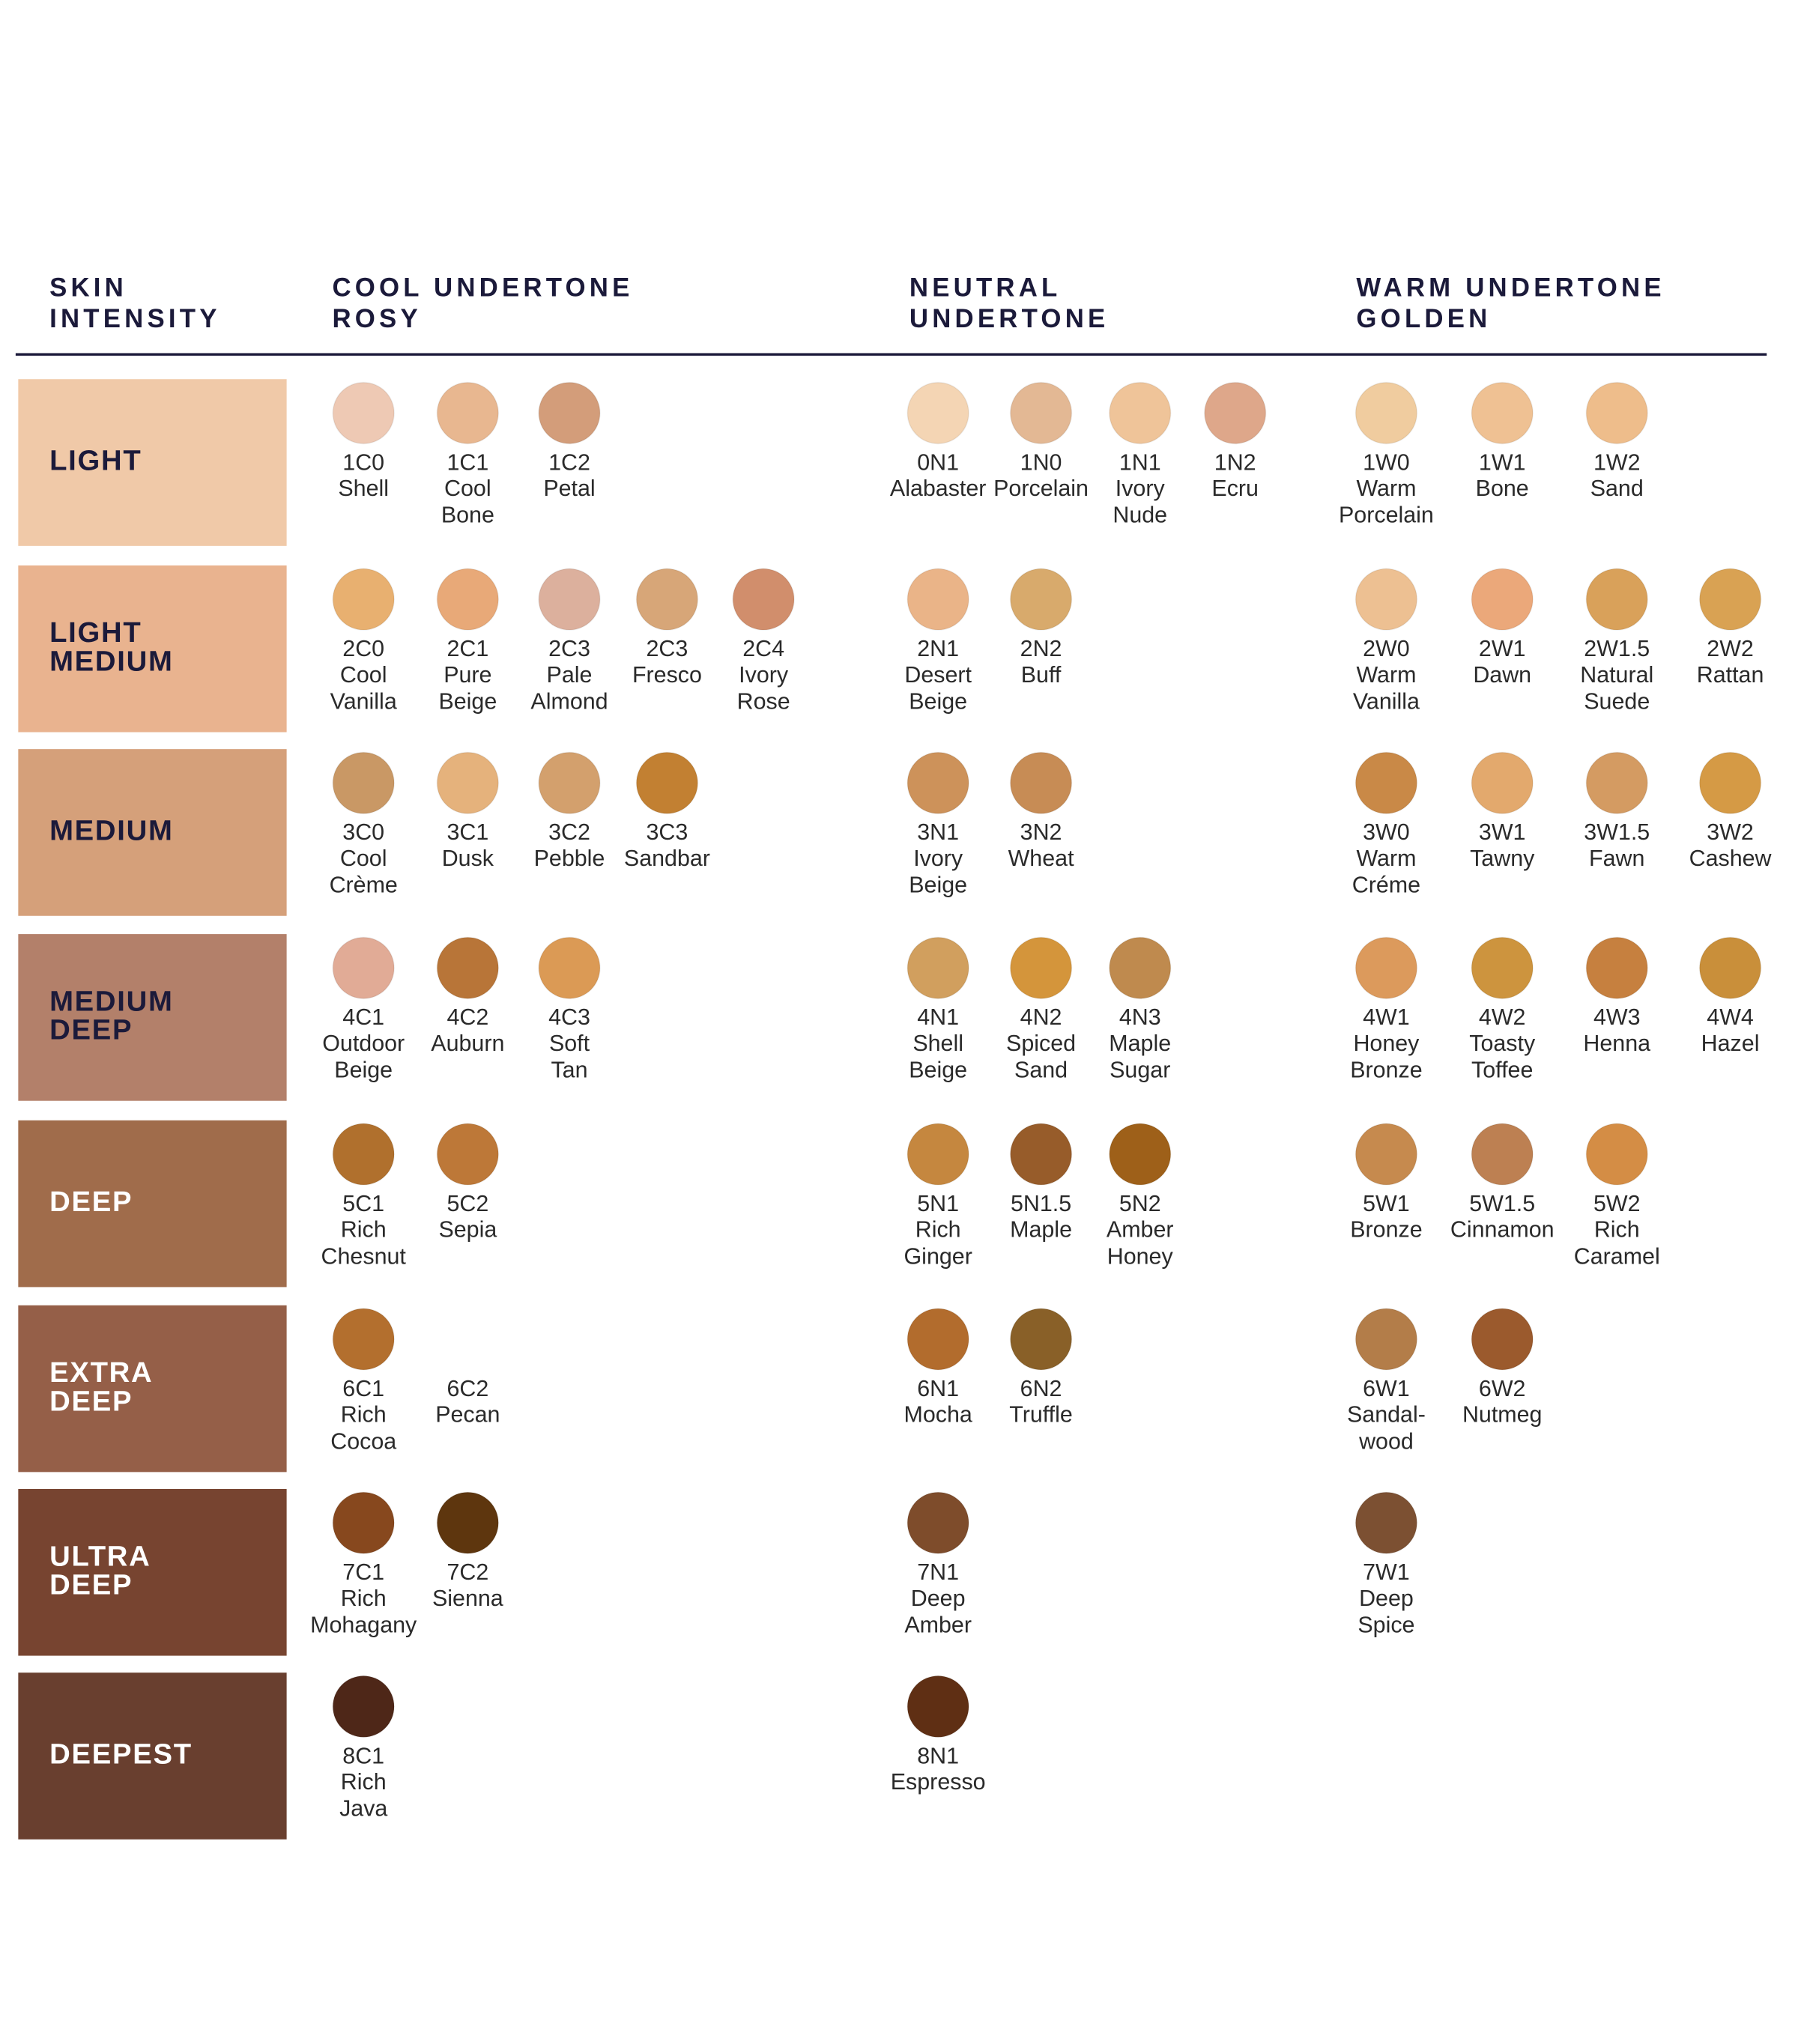 The height and width of the screenshot is (2044, 1798). What do you see at coordinates (938, 1256) in the screenshot?
I see `shade-name: Ginger` at bounding box center [938, 1256].